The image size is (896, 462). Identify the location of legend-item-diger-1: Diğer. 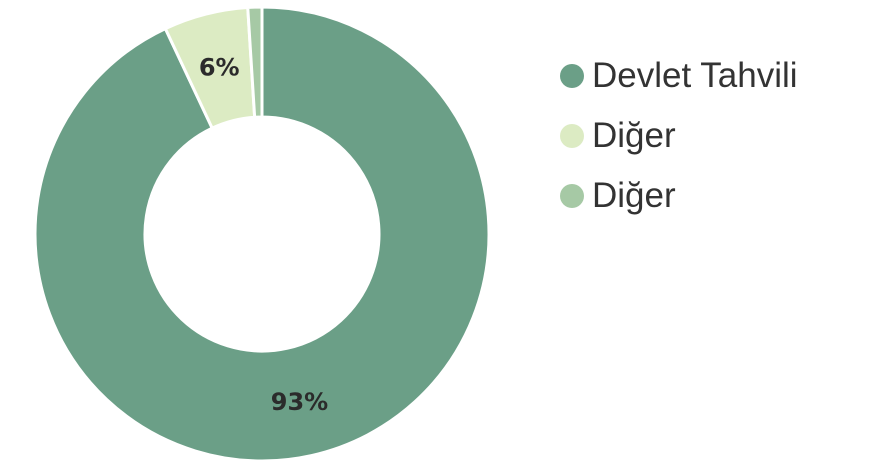
(679, 136).